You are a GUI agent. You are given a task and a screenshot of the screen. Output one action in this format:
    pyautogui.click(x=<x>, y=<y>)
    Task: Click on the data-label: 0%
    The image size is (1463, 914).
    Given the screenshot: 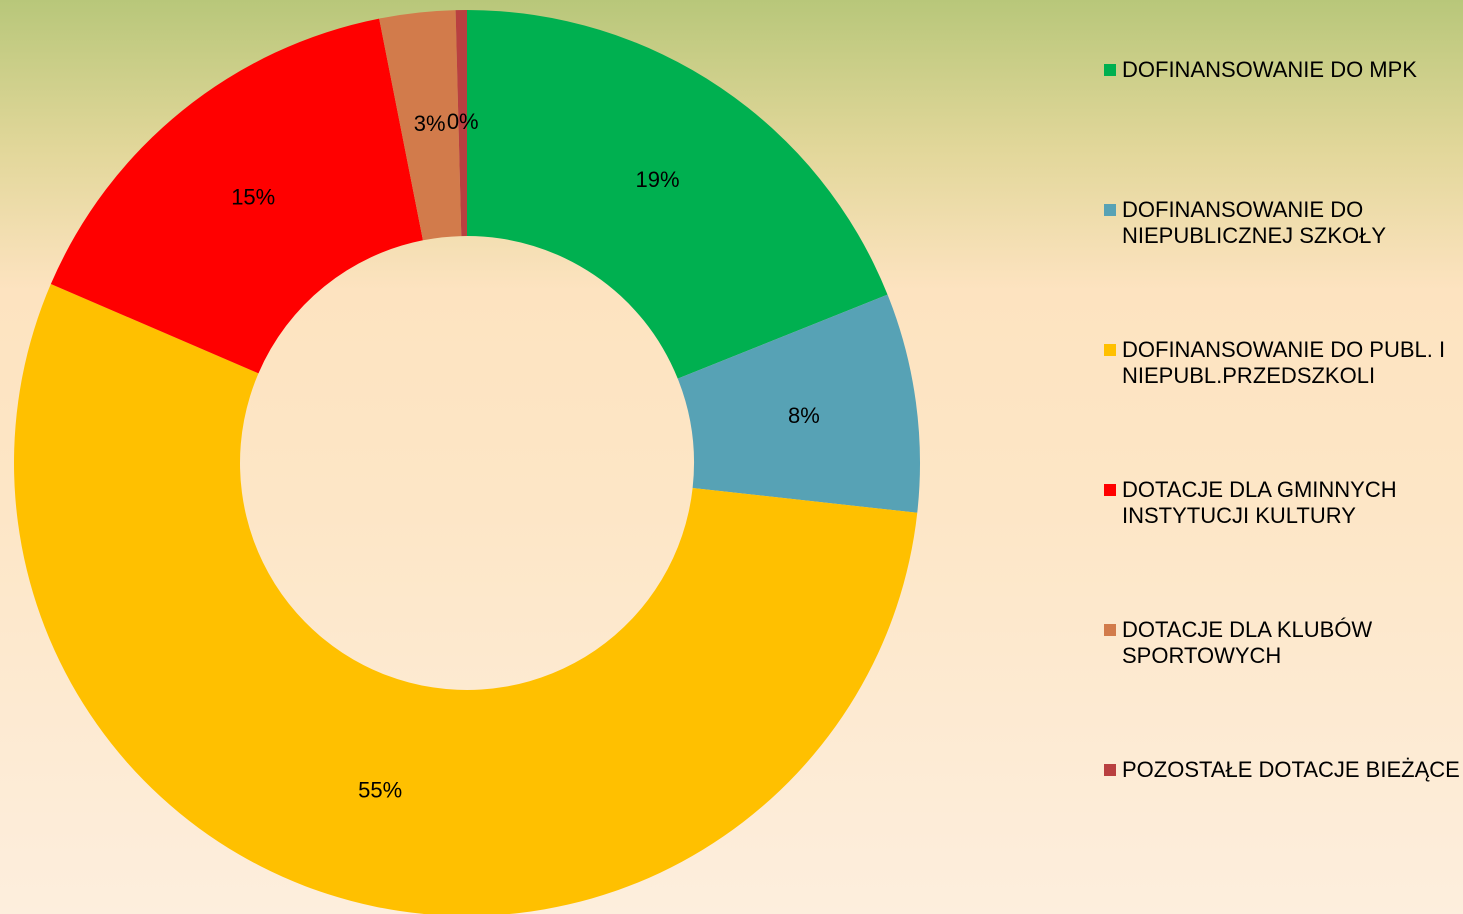 What is the action you would take?
    pyautogui.click(x=463, y=121)
    